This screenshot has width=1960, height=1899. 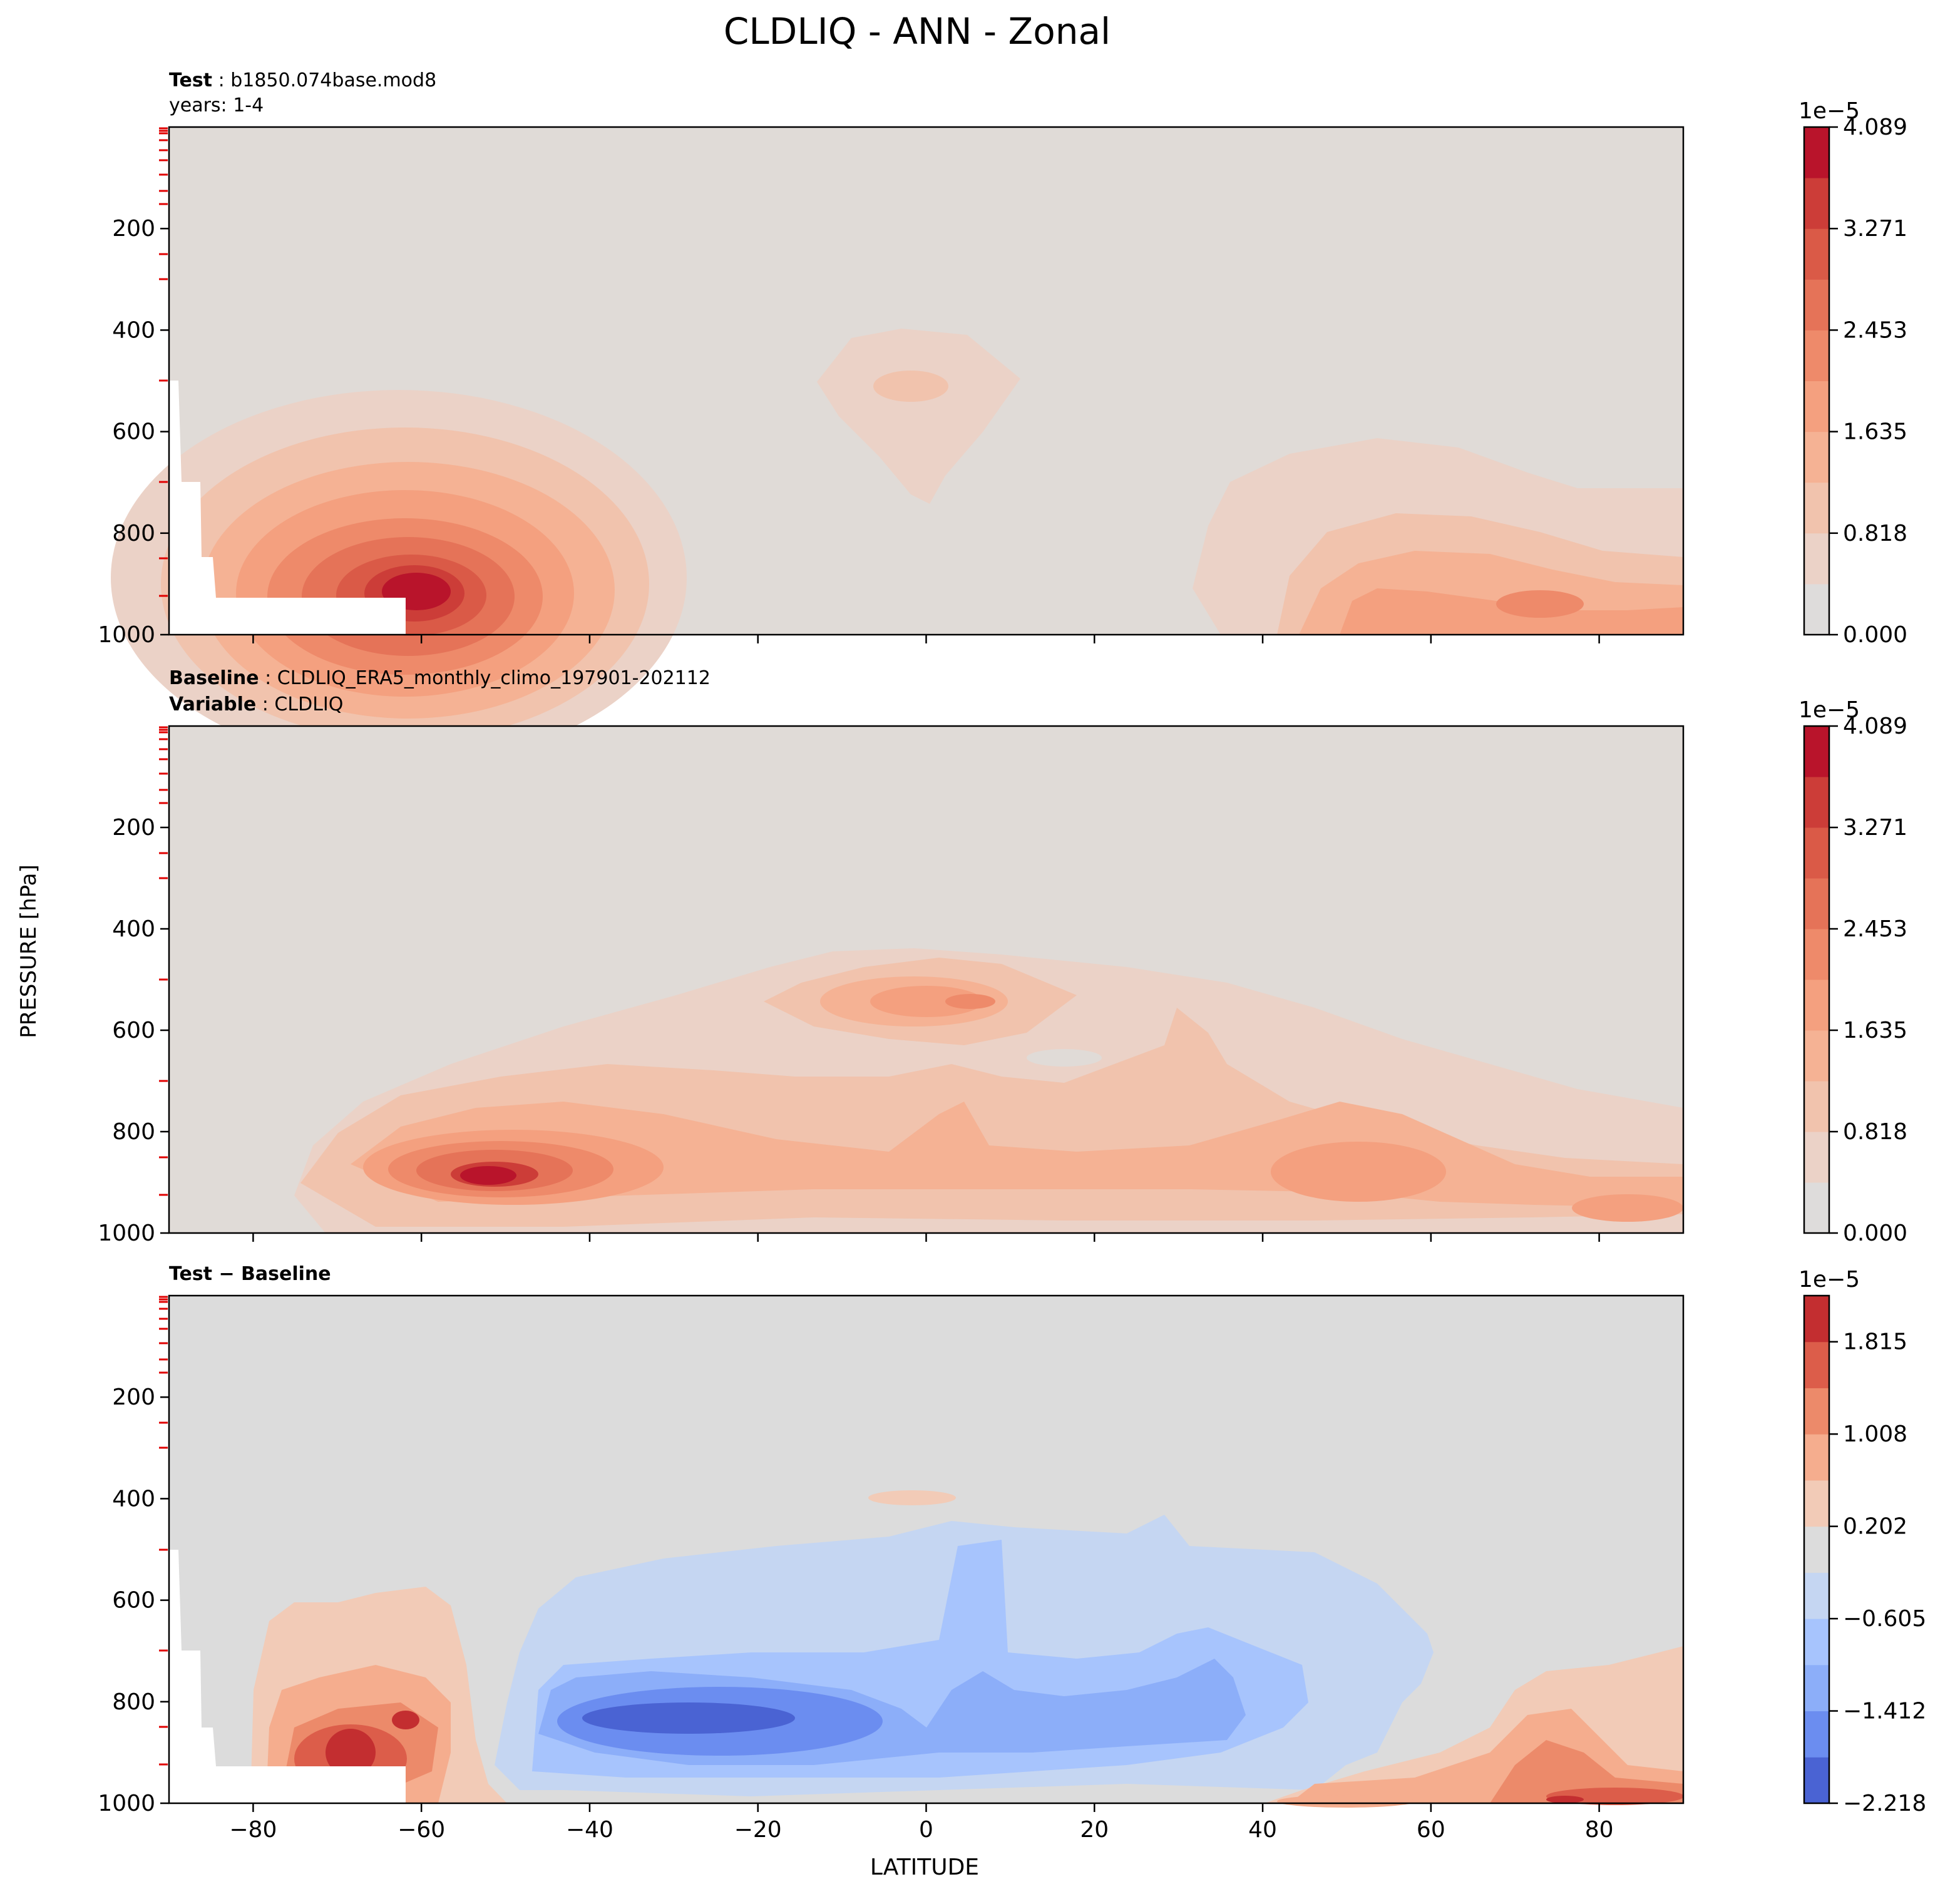 What do you see at coordinates (1884, 1712) in the screenshot?
I see `colorbar-tick-label: −1.412` at bounding box center [1884, 1712].